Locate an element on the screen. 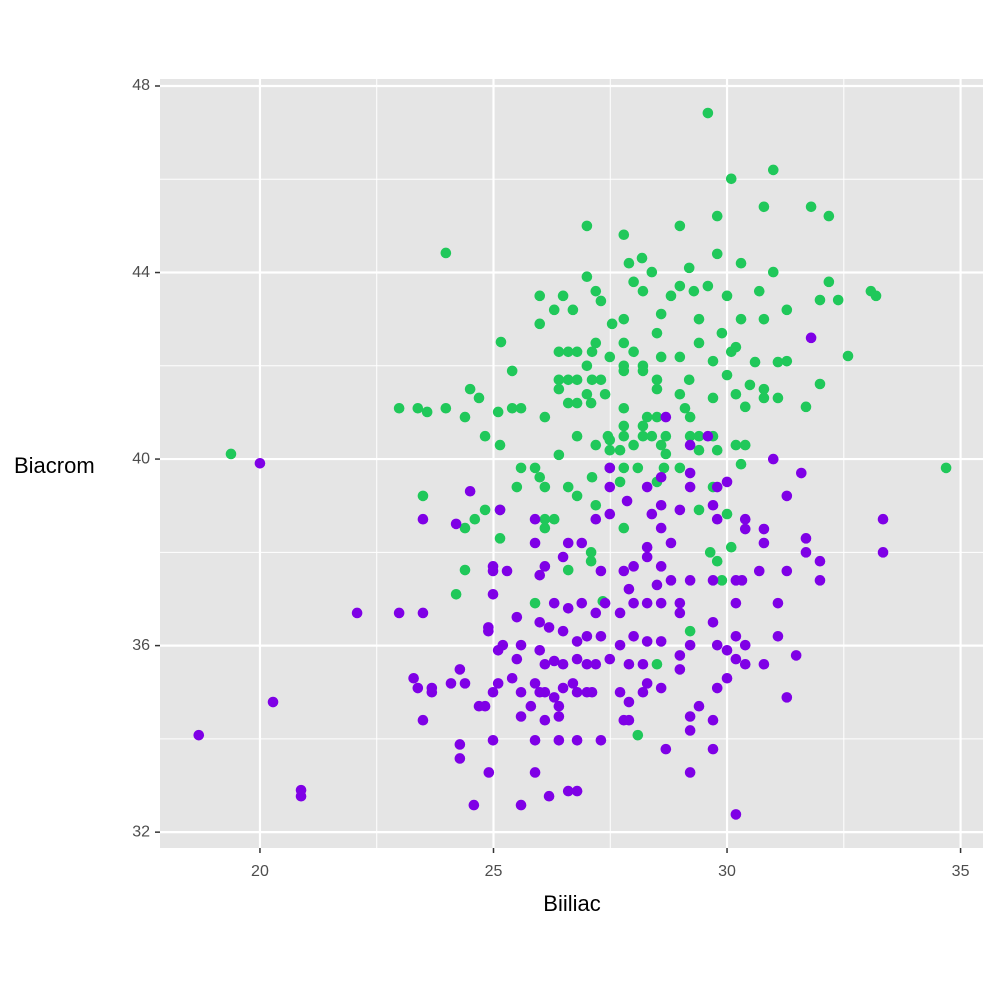 Image resolution: width=998 pixels, height=998 pixels. y-tick-label: 36 is located at coordinates (141, 645).